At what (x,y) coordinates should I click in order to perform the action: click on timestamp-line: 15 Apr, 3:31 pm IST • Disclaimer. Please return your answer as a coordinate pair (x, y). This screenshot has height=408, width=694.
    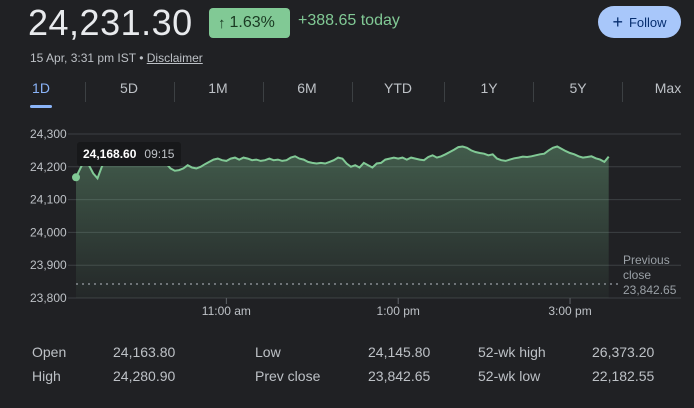
    Looking at the image, I should click on (116, 58).